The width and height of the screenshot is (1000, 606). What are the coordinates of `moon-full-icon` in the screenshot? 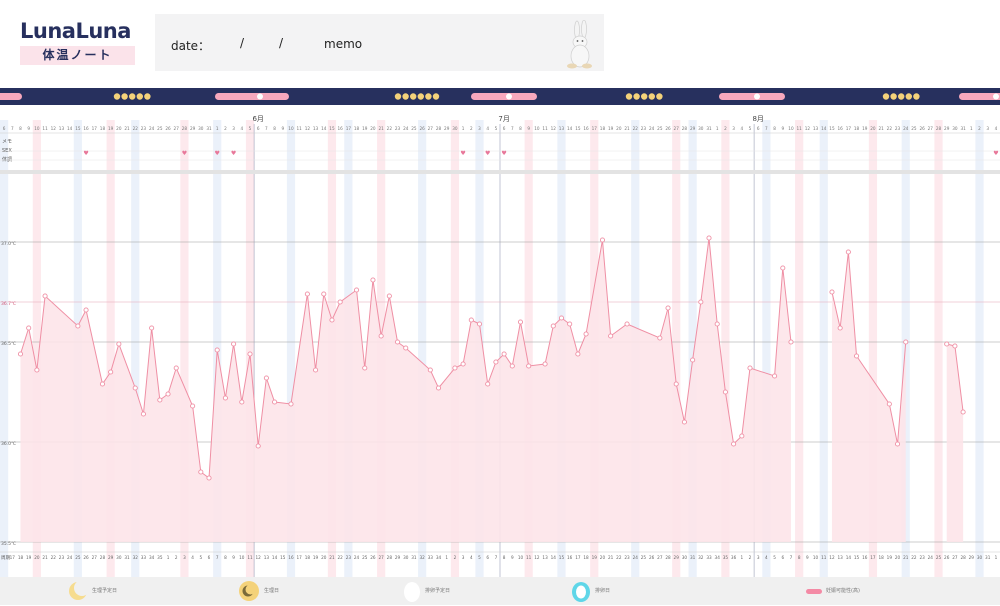 It's located at (249, 591).